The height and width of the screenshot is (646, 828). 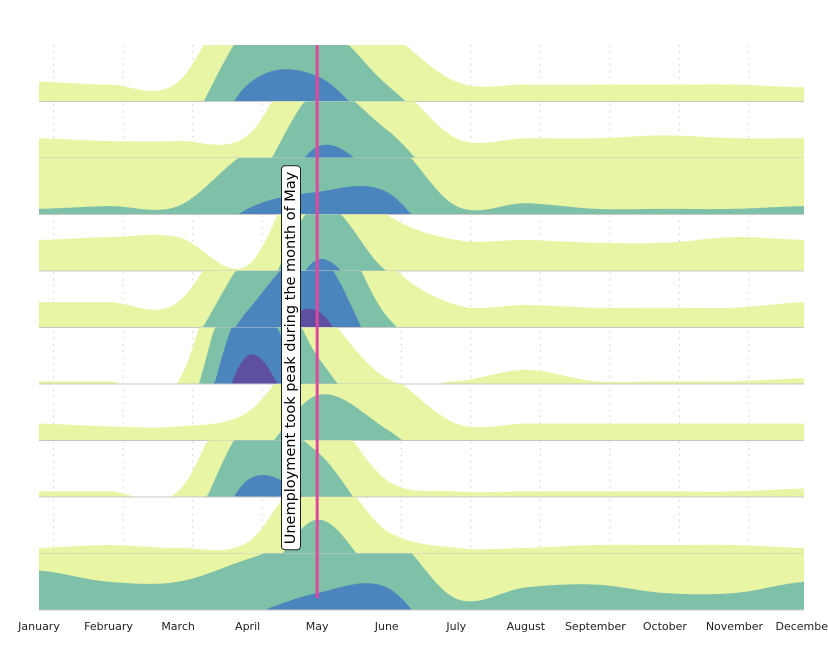 I want to click on x-tick-label: September, so click(x=595, y=626).